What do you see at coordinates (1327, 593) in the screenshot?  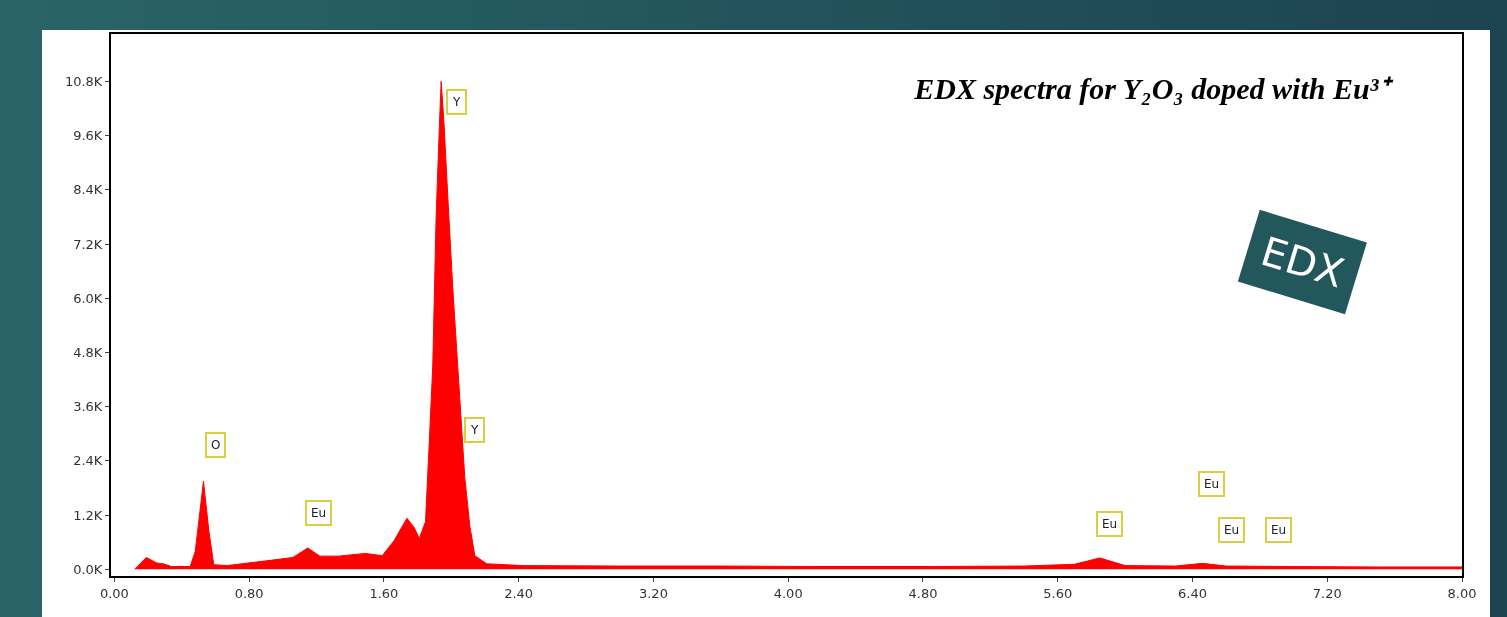 I see `x-tick-label: 7.20` at bounding box center [1327, 593].